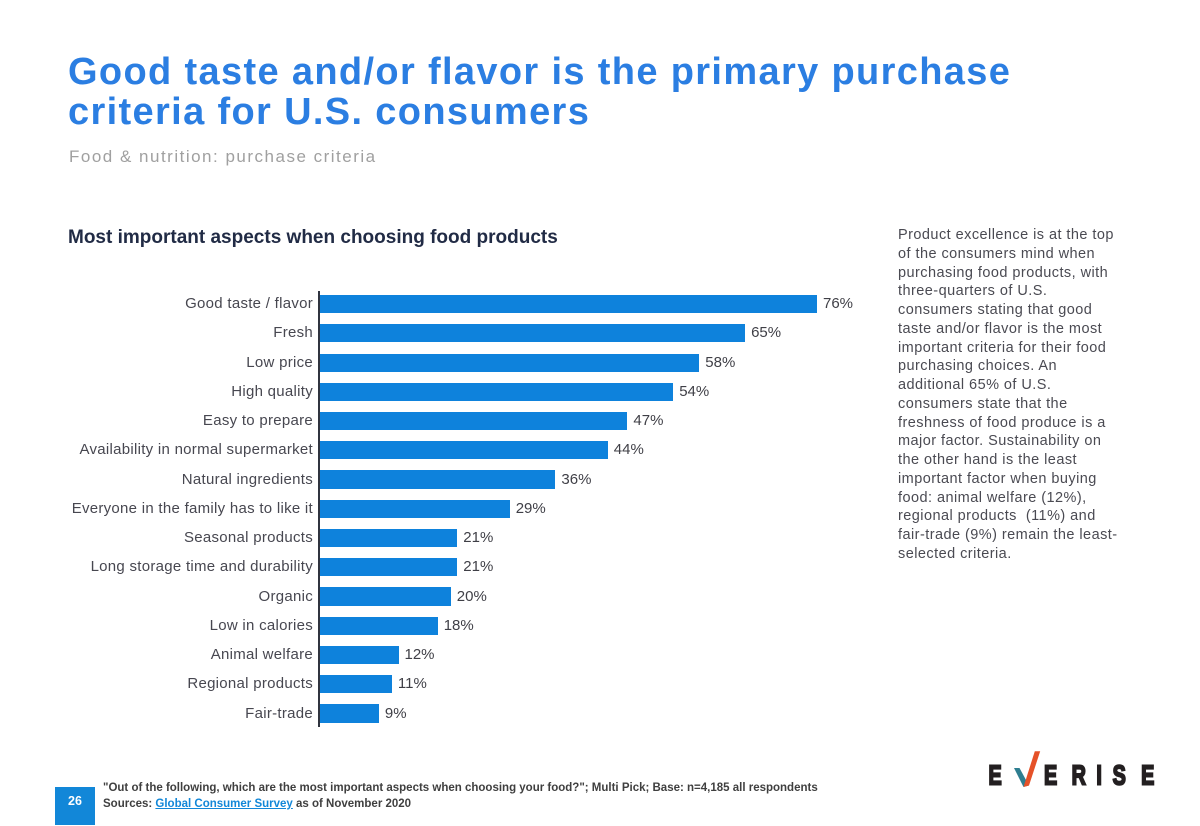 This screenshot has width=1200, height=826. I want to click on svg-text: I, so click(1099, 775).